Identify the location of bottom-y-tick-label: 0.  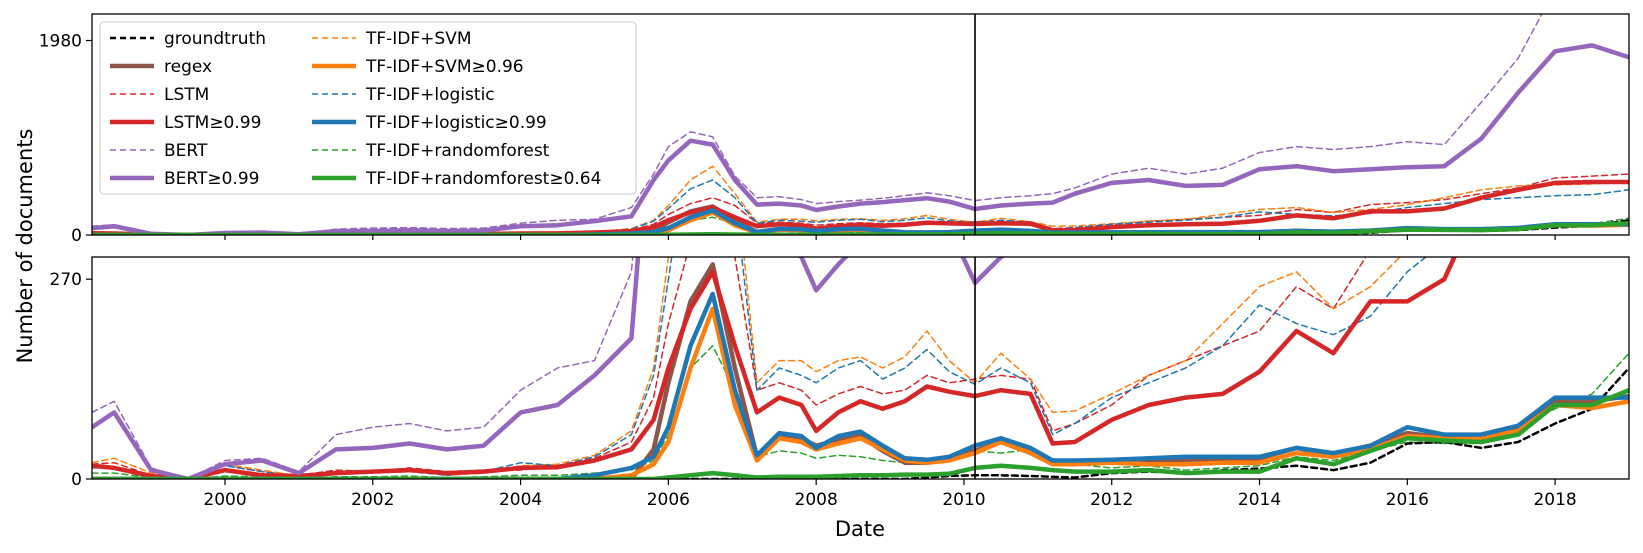
(76, 480).